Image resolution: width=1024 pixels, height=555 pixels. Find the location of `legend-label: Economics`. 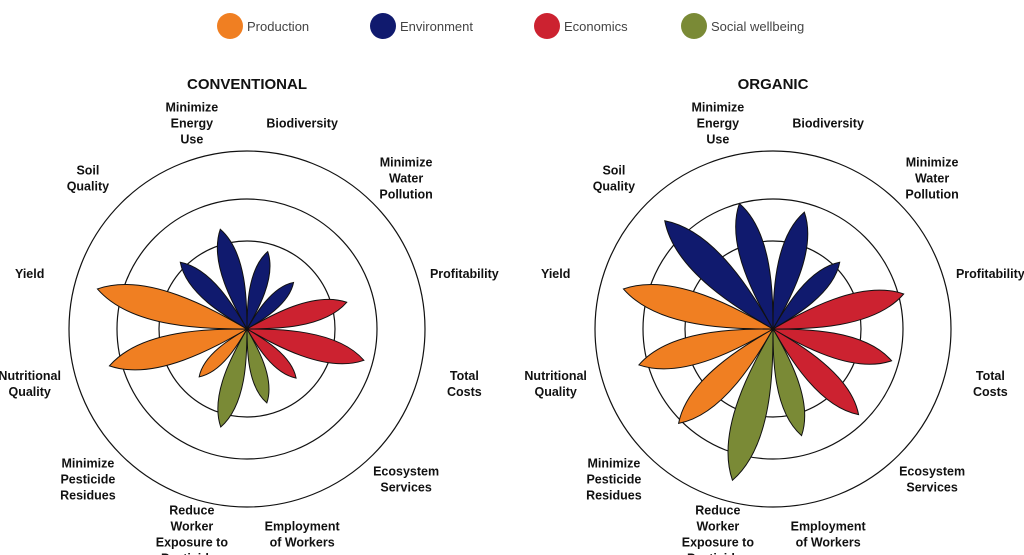

legend-label: Economics is located at coordinates (596, 26).